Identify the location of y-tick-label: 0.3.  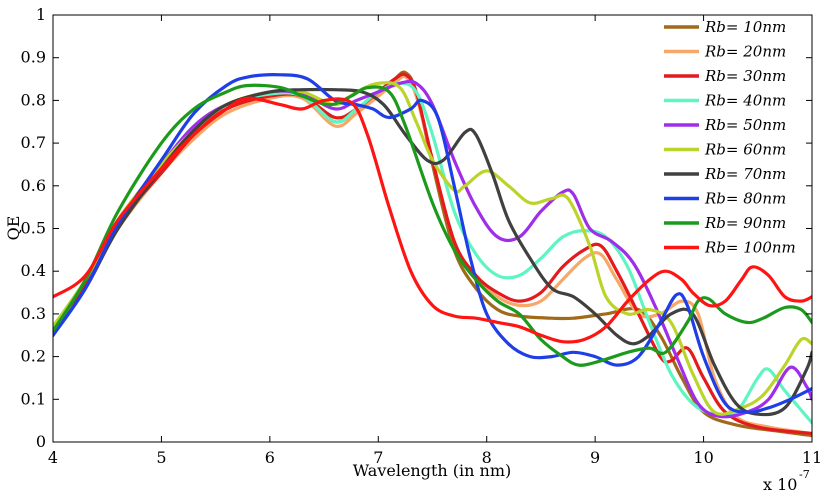
(33, 313).